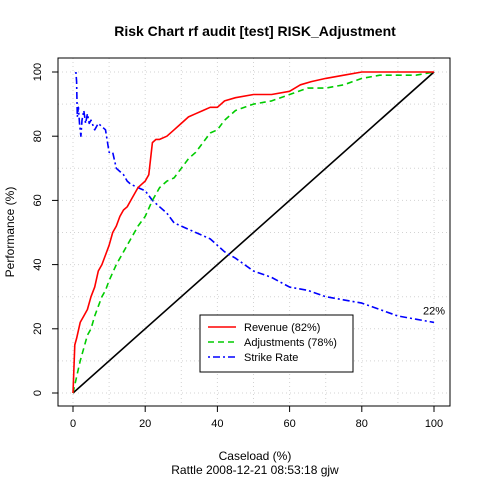  What do you see at coordinates (10, 232) in the screenshot?
I see `y-axis-label: Performance (%)` at bounding box center [10, 232].